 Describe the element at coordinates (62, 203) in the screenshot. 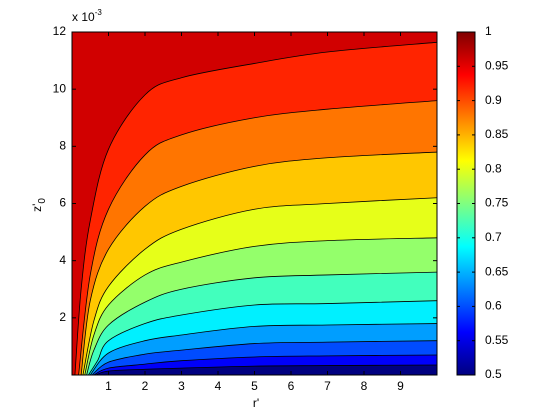

I see `y-tick-label: 6` at that location.